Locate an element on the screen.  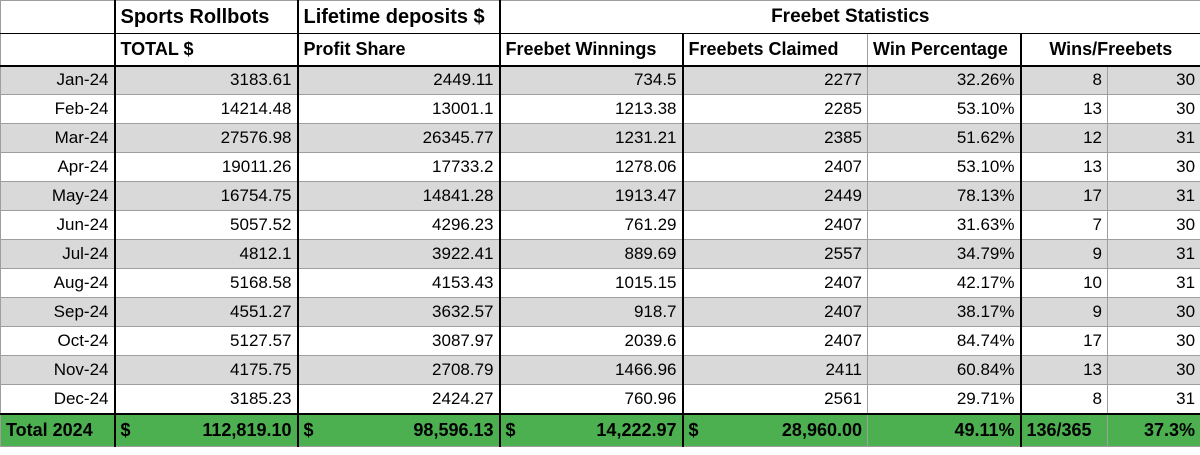
subheader-total: TOTAL $ is located at coordinates (205, 50).